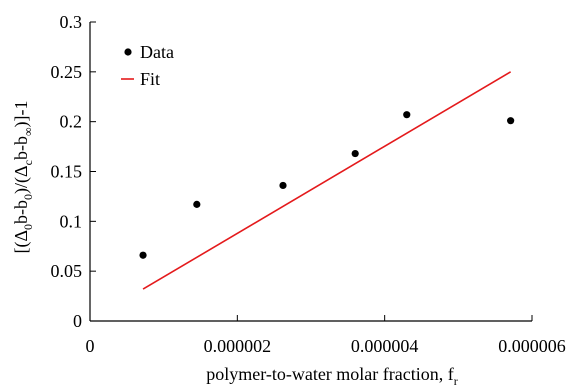  Describe the element at coordinates (21, 179) in the screenshot. I see `y-title-part-2: )/(Δ` at that location.